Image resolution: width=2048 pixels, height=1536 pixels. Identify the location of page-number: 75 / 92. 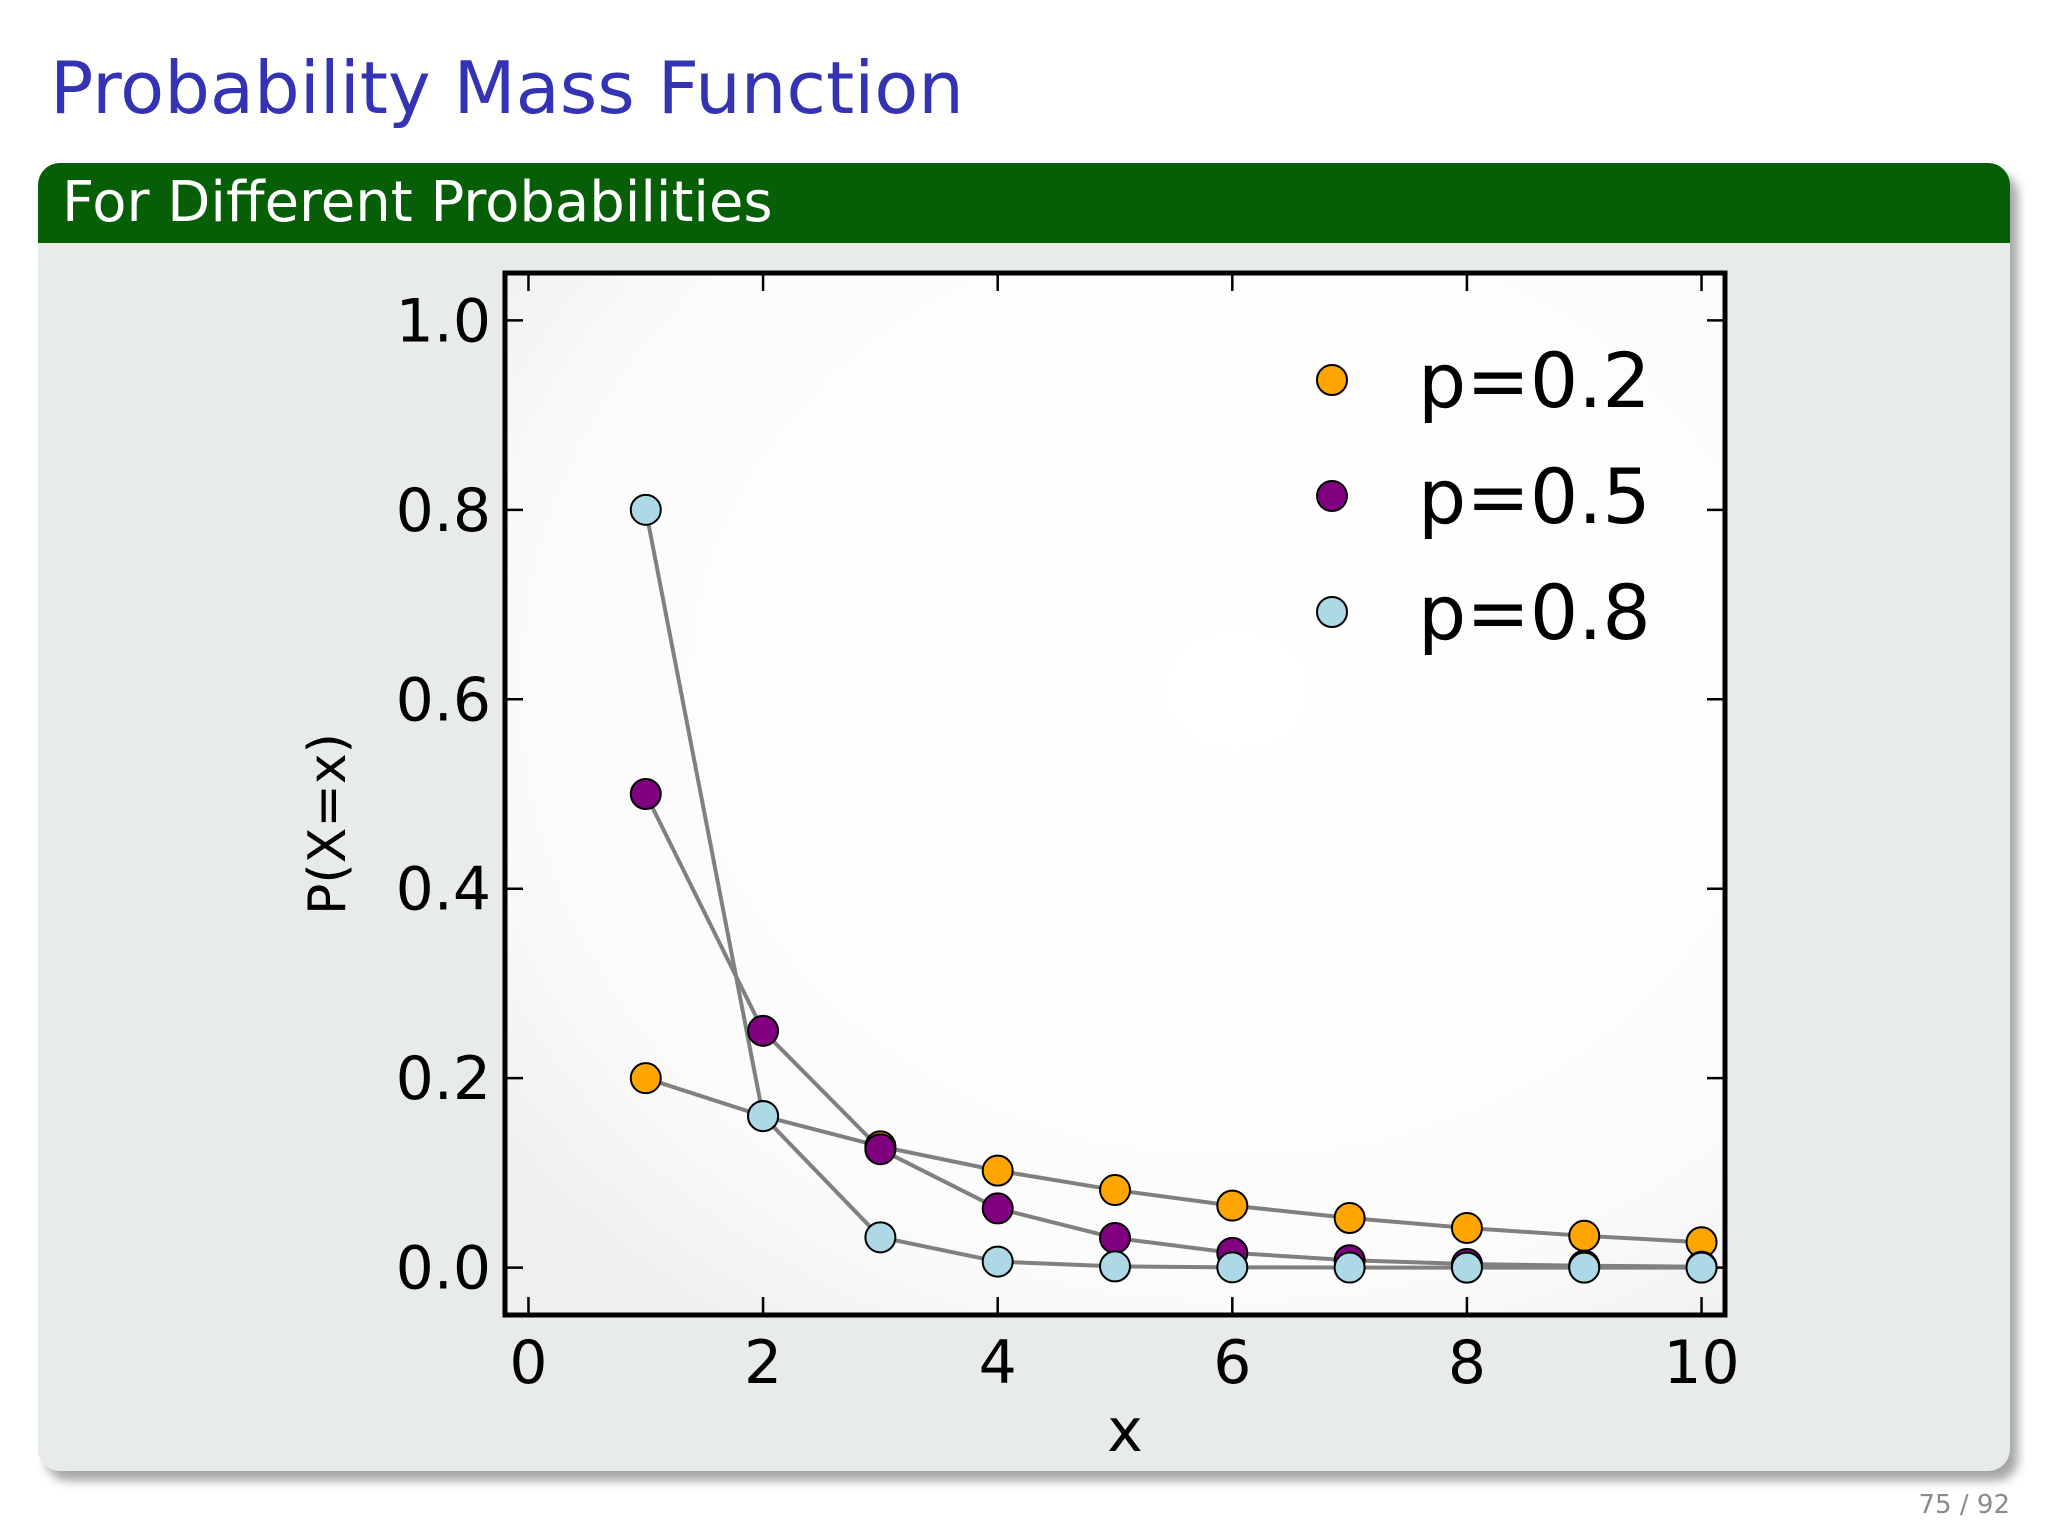
(1964, 1505).